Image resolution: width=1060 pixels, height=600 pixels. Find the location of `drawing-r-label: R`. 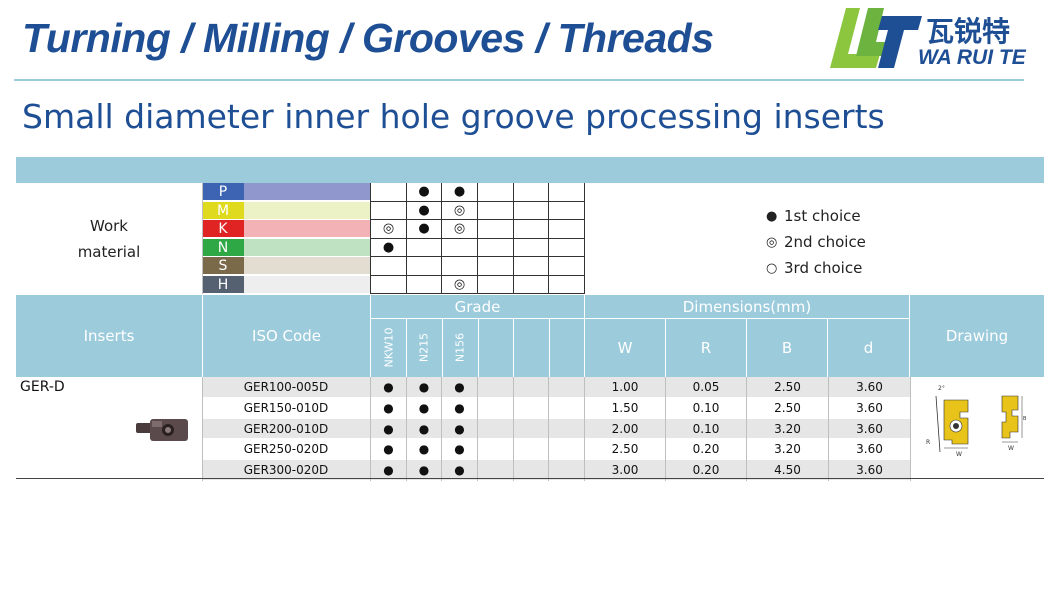

drawing-r-label: R is located at coordinates (928, 442).